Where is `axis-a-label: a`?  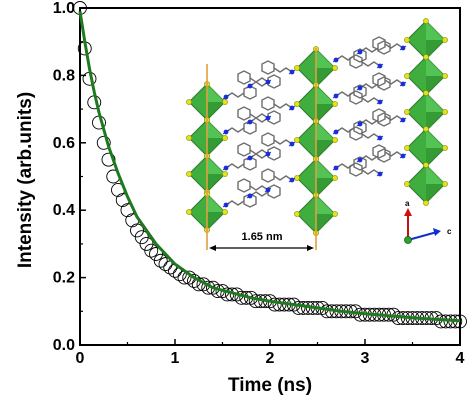
axis-a-label: a is located at coordinates (407, 203).